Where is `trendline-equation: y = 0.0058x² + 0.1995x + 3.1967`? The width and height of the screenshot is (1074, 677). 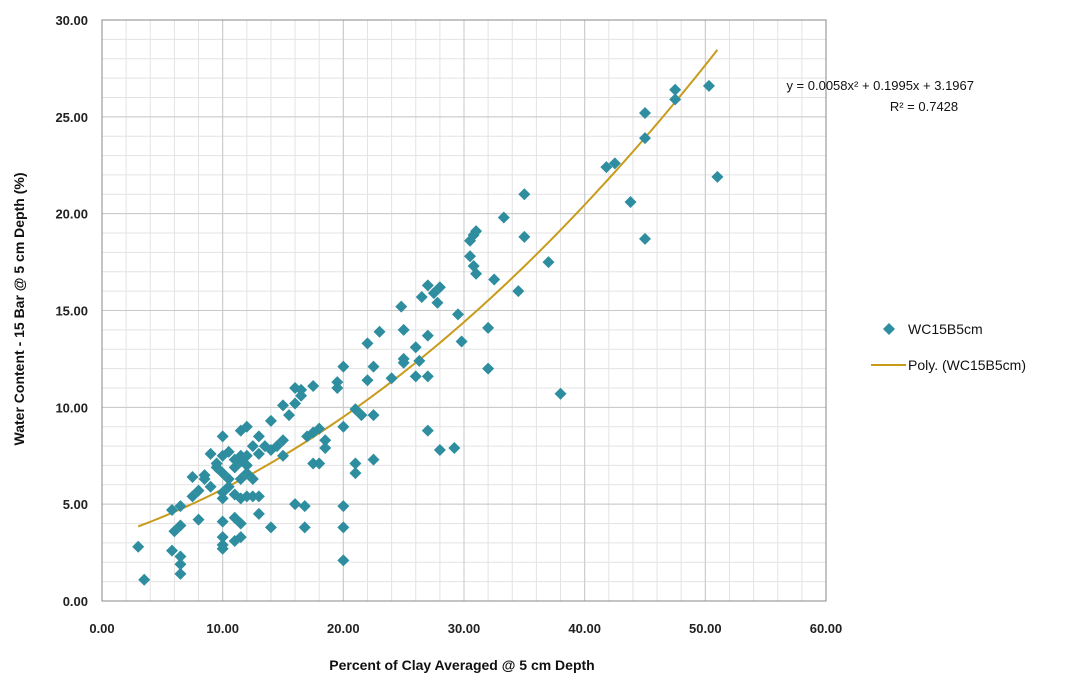 trendline-equation: y = 0.0058x² + 0.1995x + 3.1967 is located at coordinates (880, 85).